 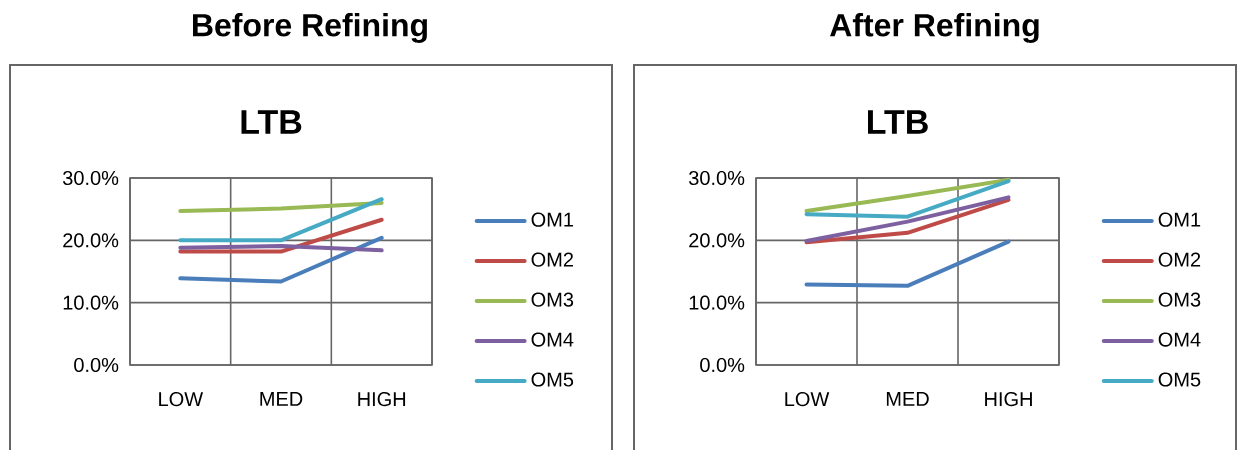 What do you see at coordinates (934, 28) in the screenshot?
I see `chart-title: After Refining` at bounding box center [934, 28].